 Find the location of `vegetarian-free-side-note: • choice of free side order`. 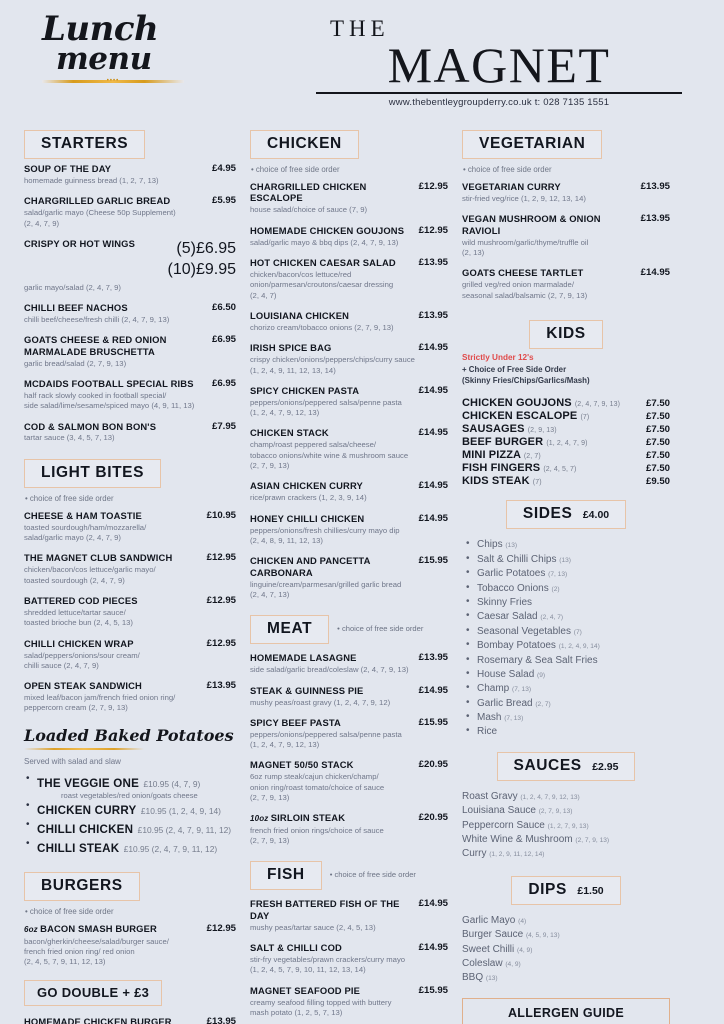

vegetarian-free-side-note: • choice of free side order is located at coordinates (507, 169).